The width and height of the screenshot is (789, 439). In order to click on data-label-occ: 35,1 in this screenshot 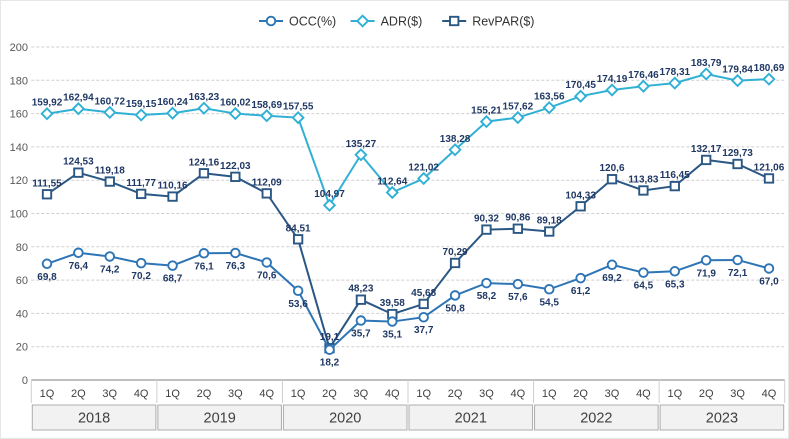, I will do `click(393, 335)`.